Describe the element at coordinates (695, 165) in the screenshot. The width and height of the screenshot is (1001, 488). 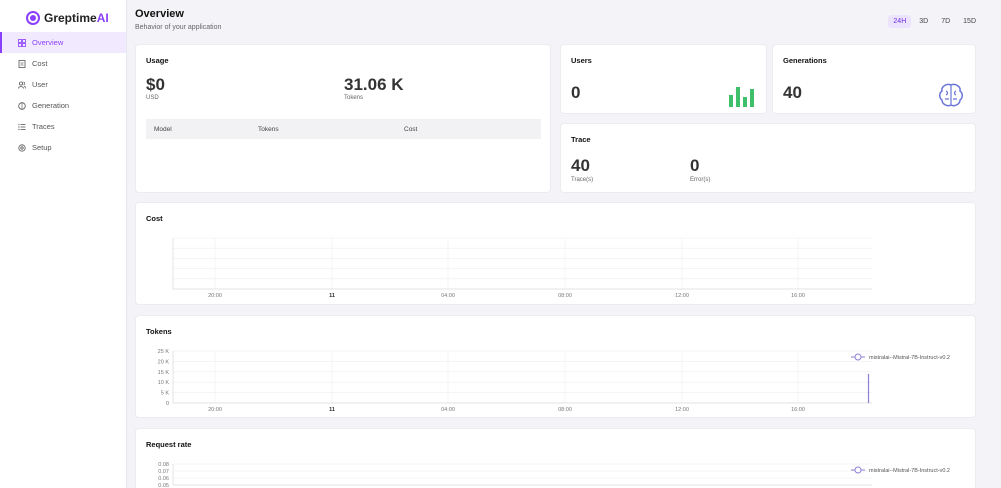
I see `errors-value: 0` at that location.